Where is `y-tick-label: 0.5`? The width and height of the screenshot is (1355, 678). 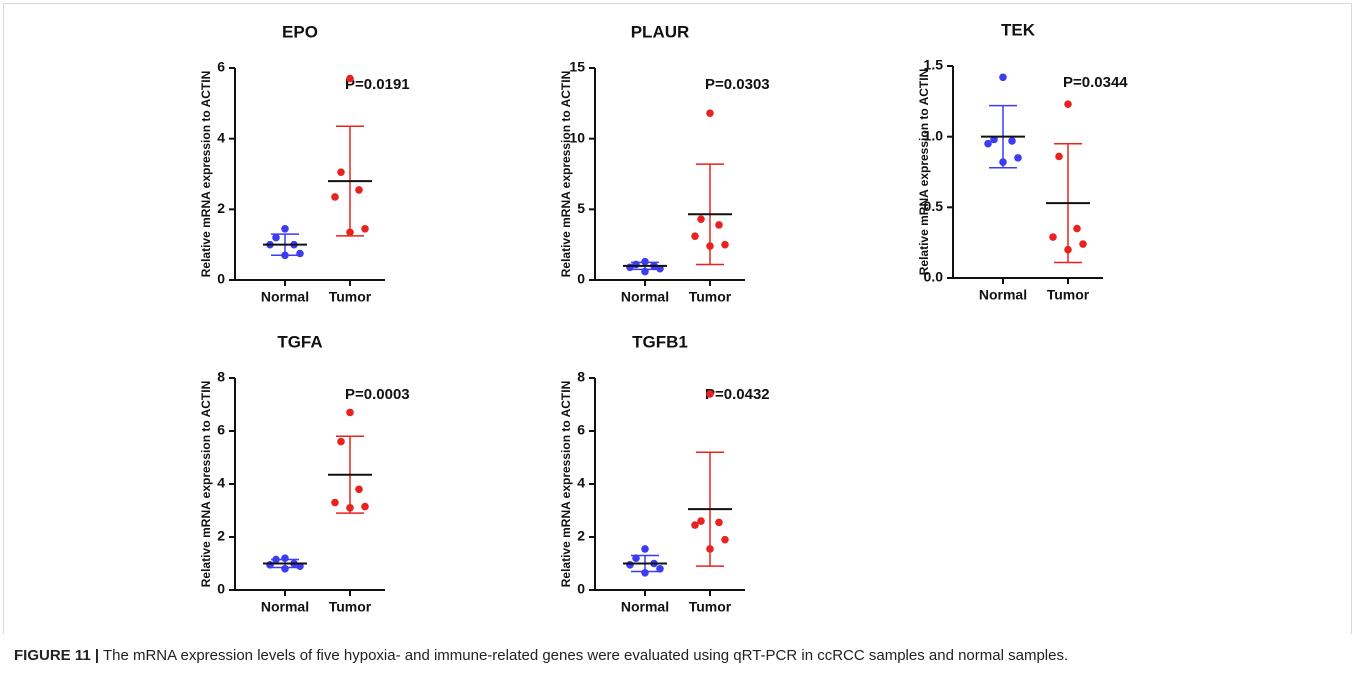
y-tick-label: 0.5 is located at coordinates (934, 206).